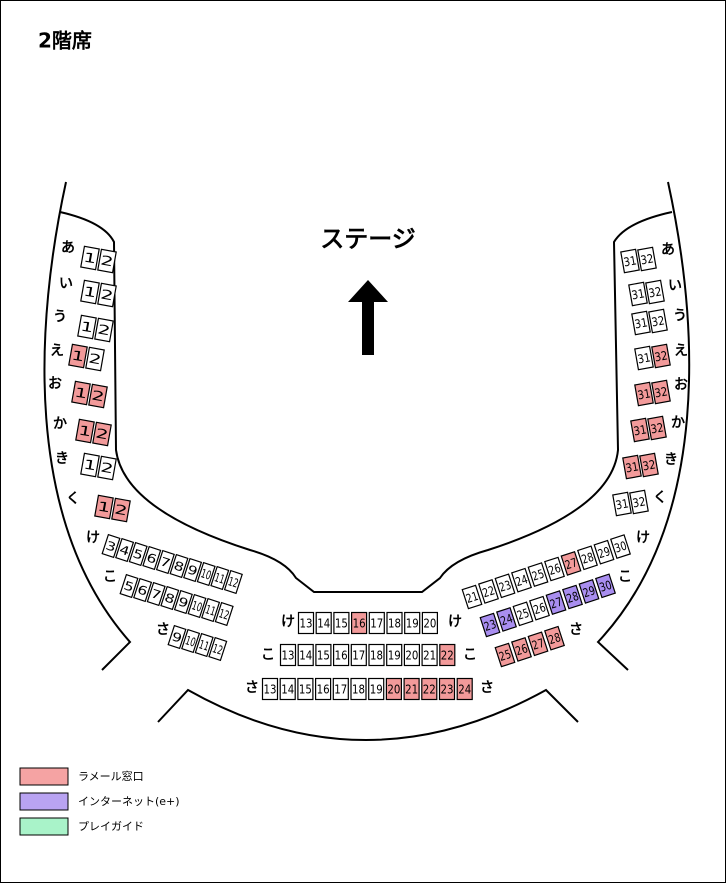  Describe the element at coordinates (101, 434) in the screenshot. I see `seat-number: 2` at that location.